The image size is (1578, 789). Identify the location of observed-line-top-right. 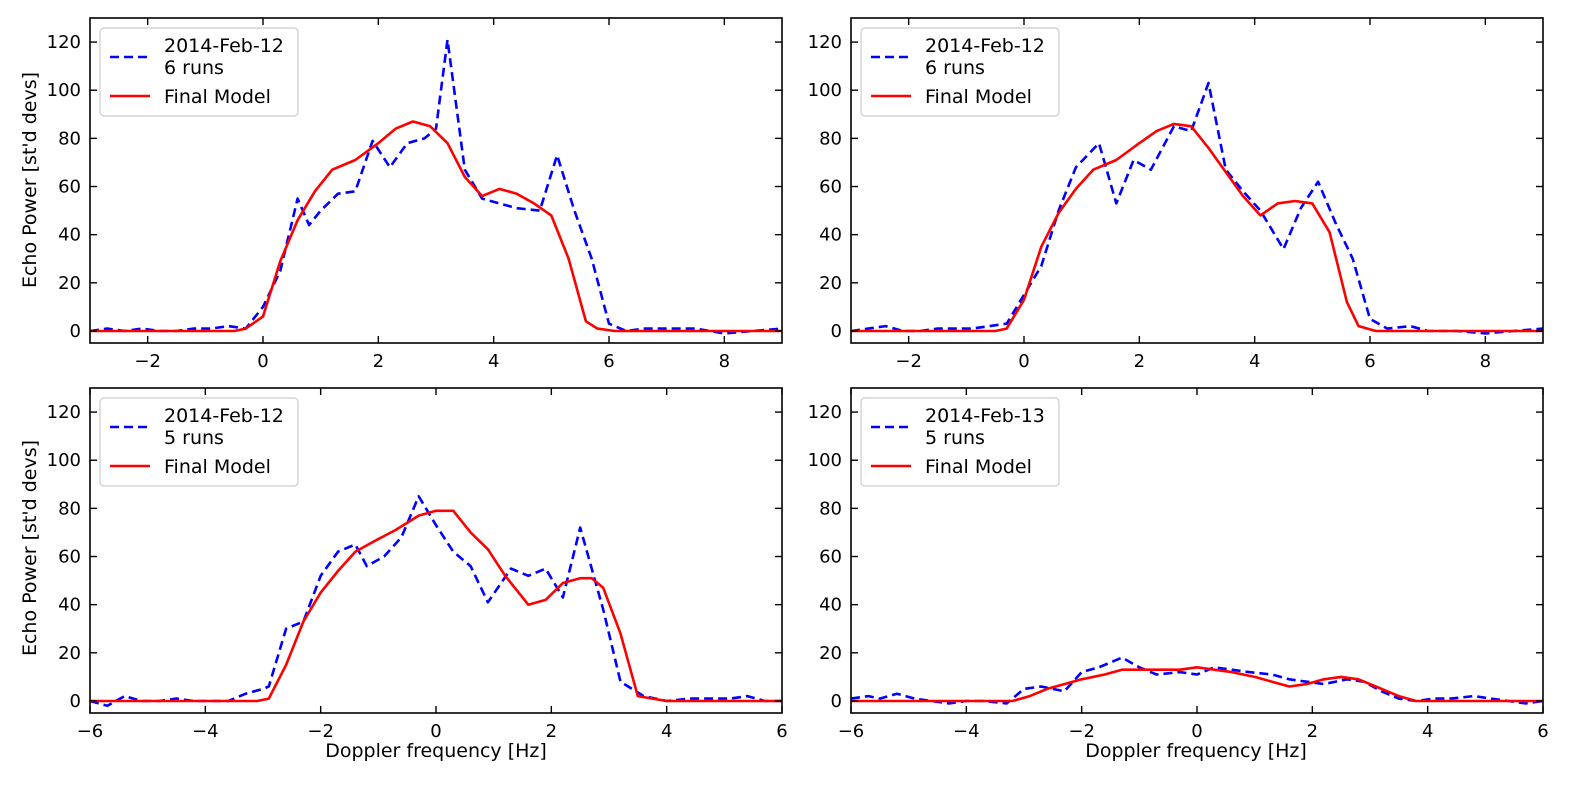
(1197, 208).